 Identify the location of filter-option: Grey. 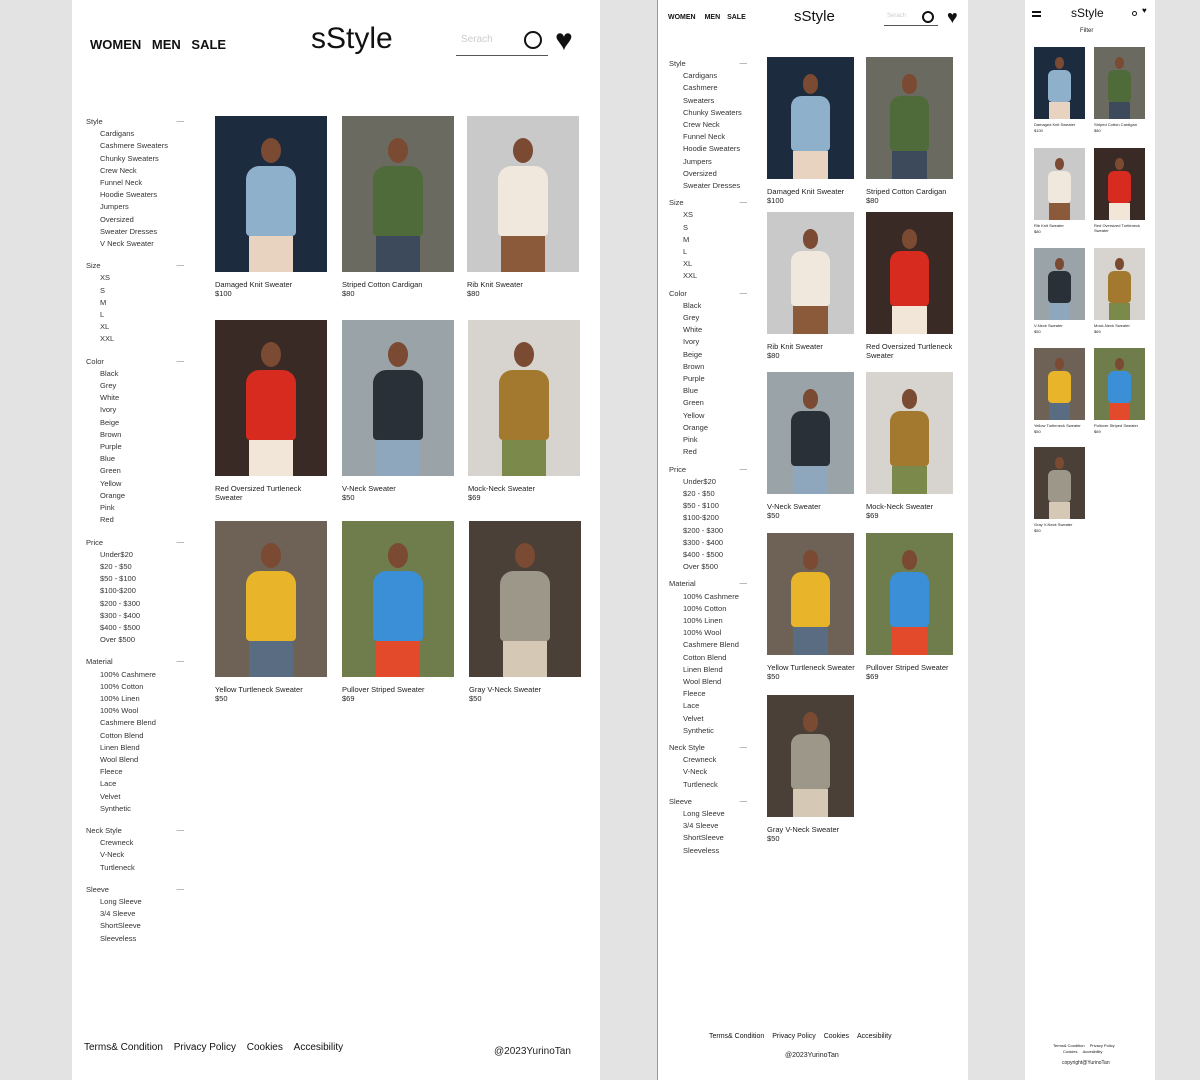
(108, 386).